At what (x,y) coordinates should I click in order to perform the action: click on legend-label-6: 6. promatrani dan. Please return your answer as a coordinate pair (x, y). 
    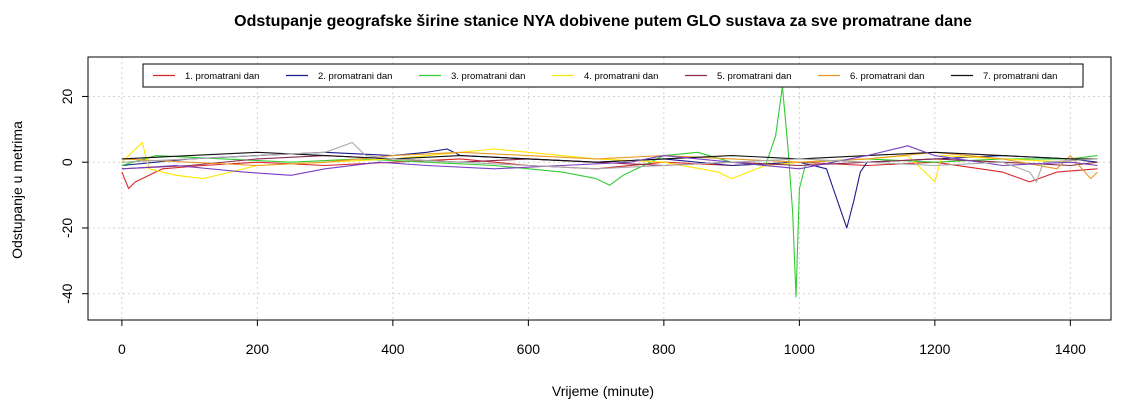
    Looking at the image, I should click on (887, 76).